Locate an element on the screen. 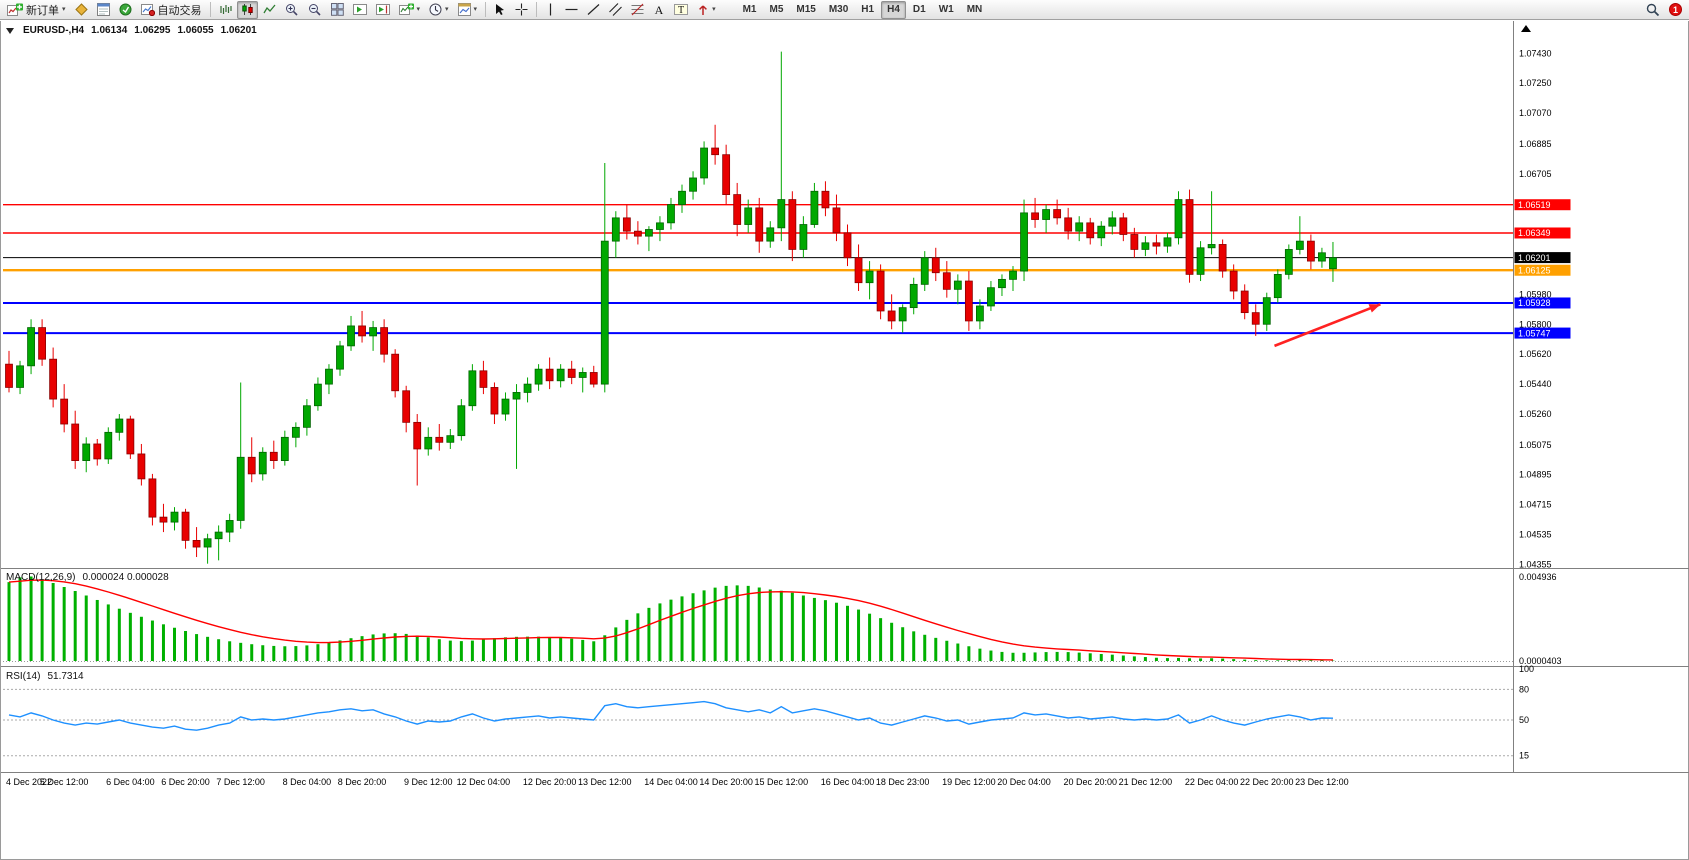 The width and height of the screenshot is (1689, 860). fibonacci-icon is located at coordinates (637, 9).